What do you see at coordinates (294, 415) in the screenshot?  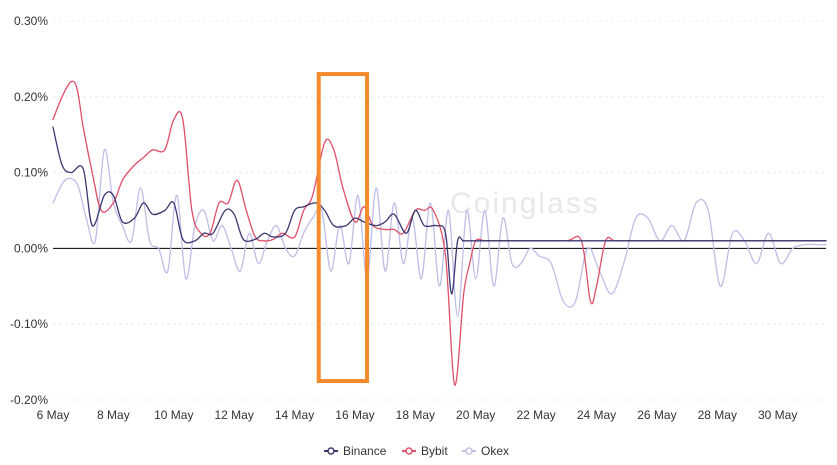 I see `x-tick-label: 14 May` at bounding box center [294, 415].